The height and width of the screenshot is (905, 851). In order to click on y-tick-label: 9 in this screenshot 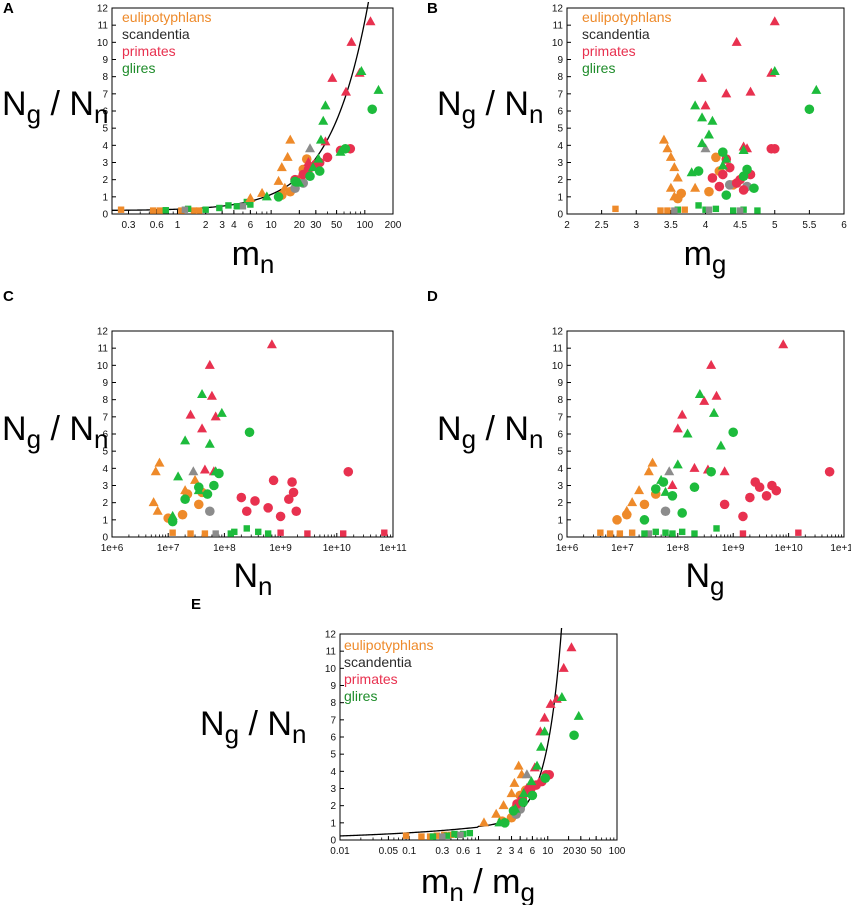, I will do `click(105, 60)`.